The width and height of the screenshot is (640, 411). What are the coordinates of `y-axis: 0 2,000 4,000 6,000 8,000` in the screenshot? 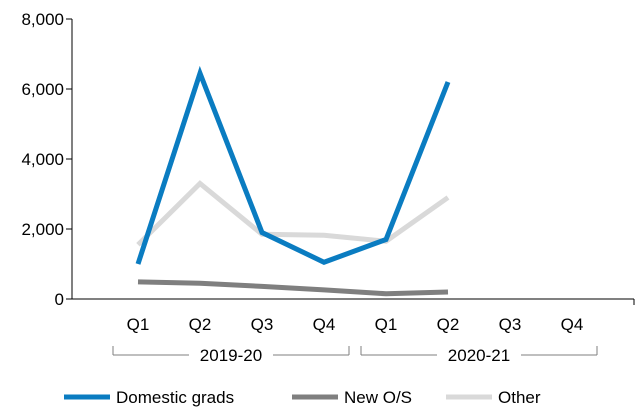 It's located at (47, 159).